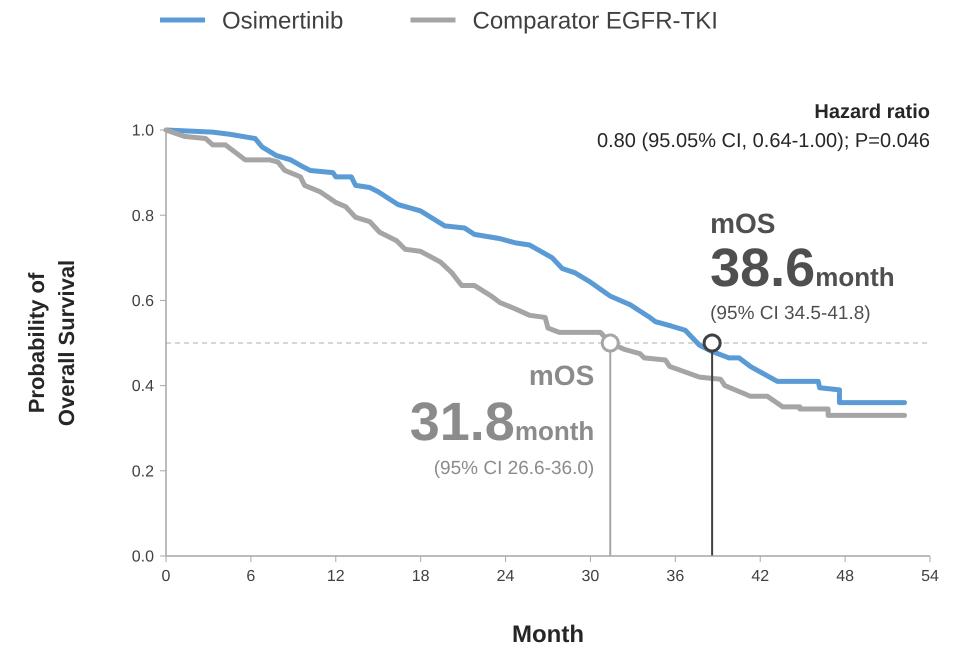  What do you see at coordinates (763, 141) in the screenshot?
I see `annotation: 0.80 (95.05% CI, 0.64-1.00); P=0.046` at bounding box center [763, 141].